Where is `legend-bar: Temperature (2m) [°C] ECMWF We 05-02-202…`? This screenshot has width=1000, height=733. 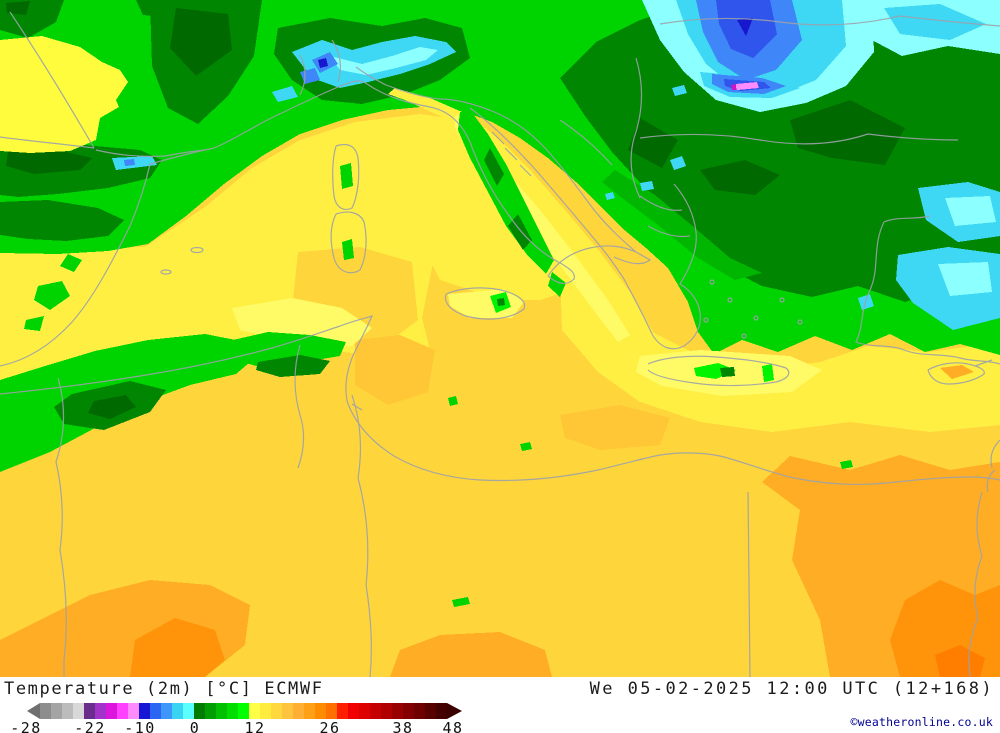 legend-bar: Temperature (2m) [°C] ECMWF We 05-02-202… is located at coordinates (500, 705).